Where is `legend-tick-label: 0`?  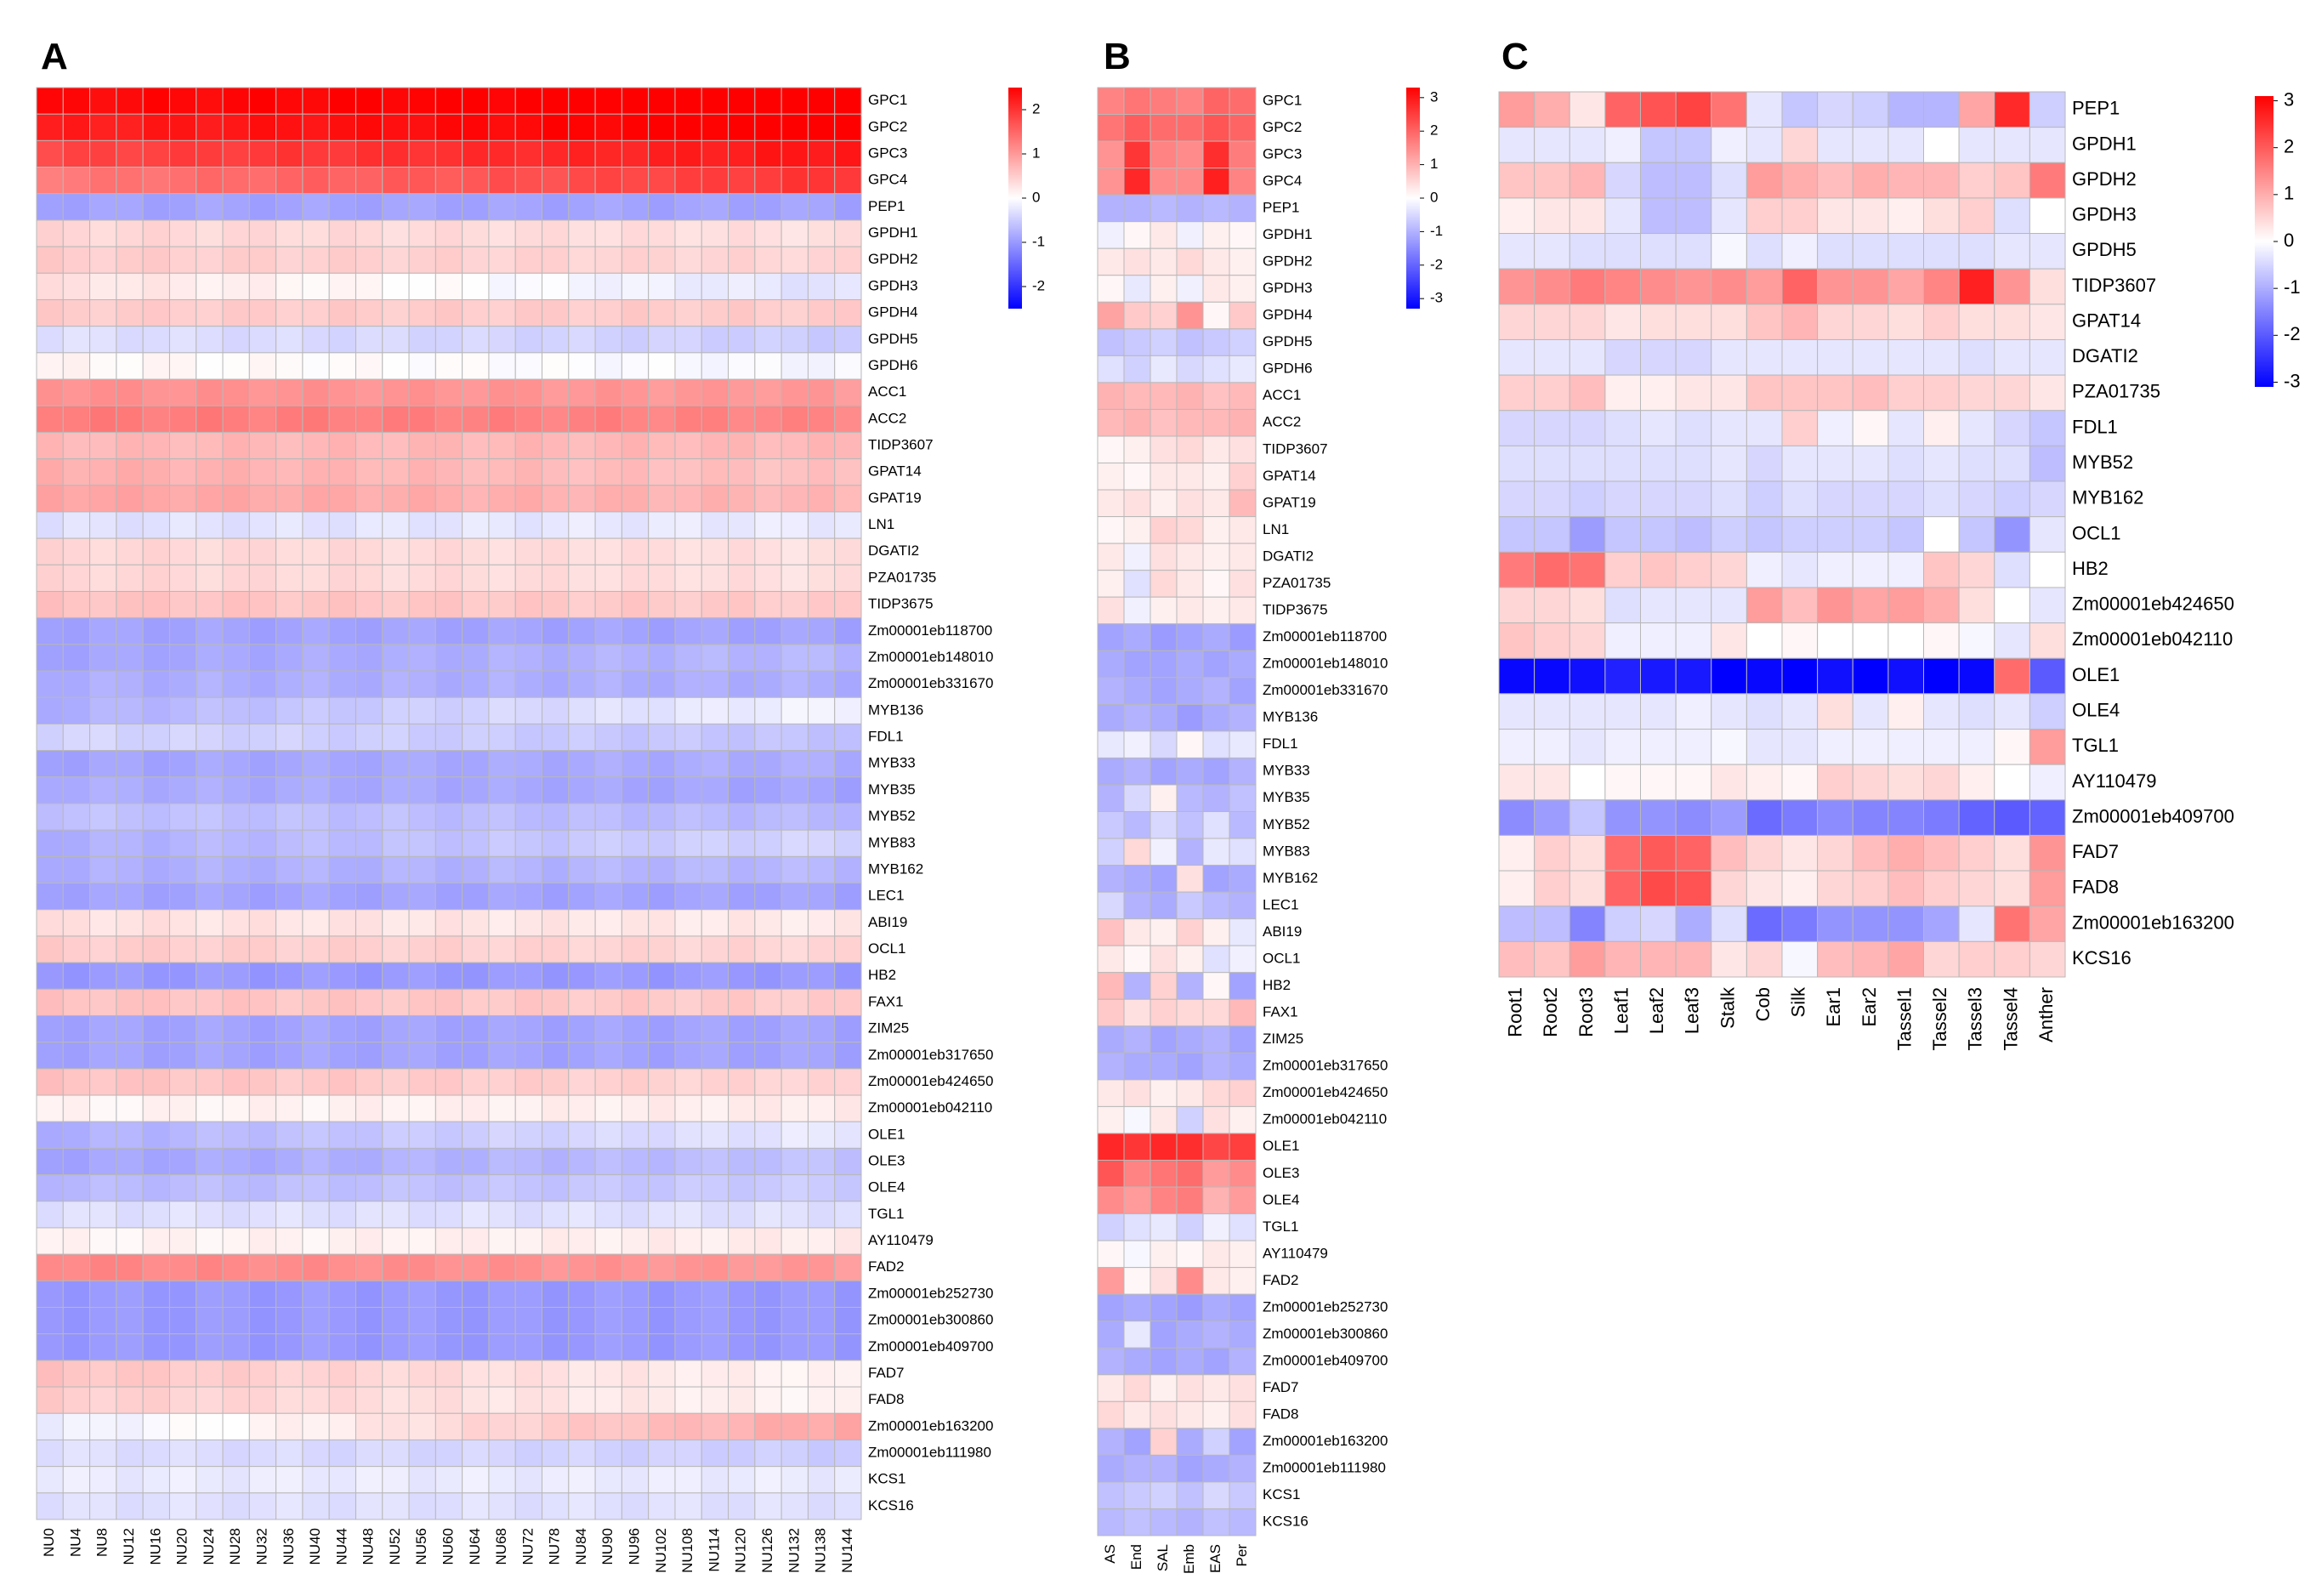 legend-tick-label: 0 is located at coordinates (2289, 240).